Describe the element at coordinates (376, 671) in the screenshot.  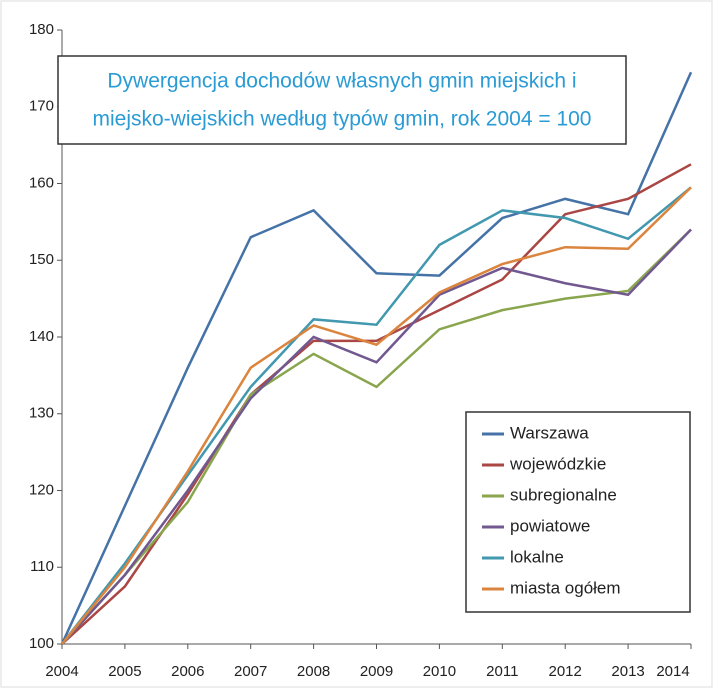
I see `x-tick-label: 2009` at that location.